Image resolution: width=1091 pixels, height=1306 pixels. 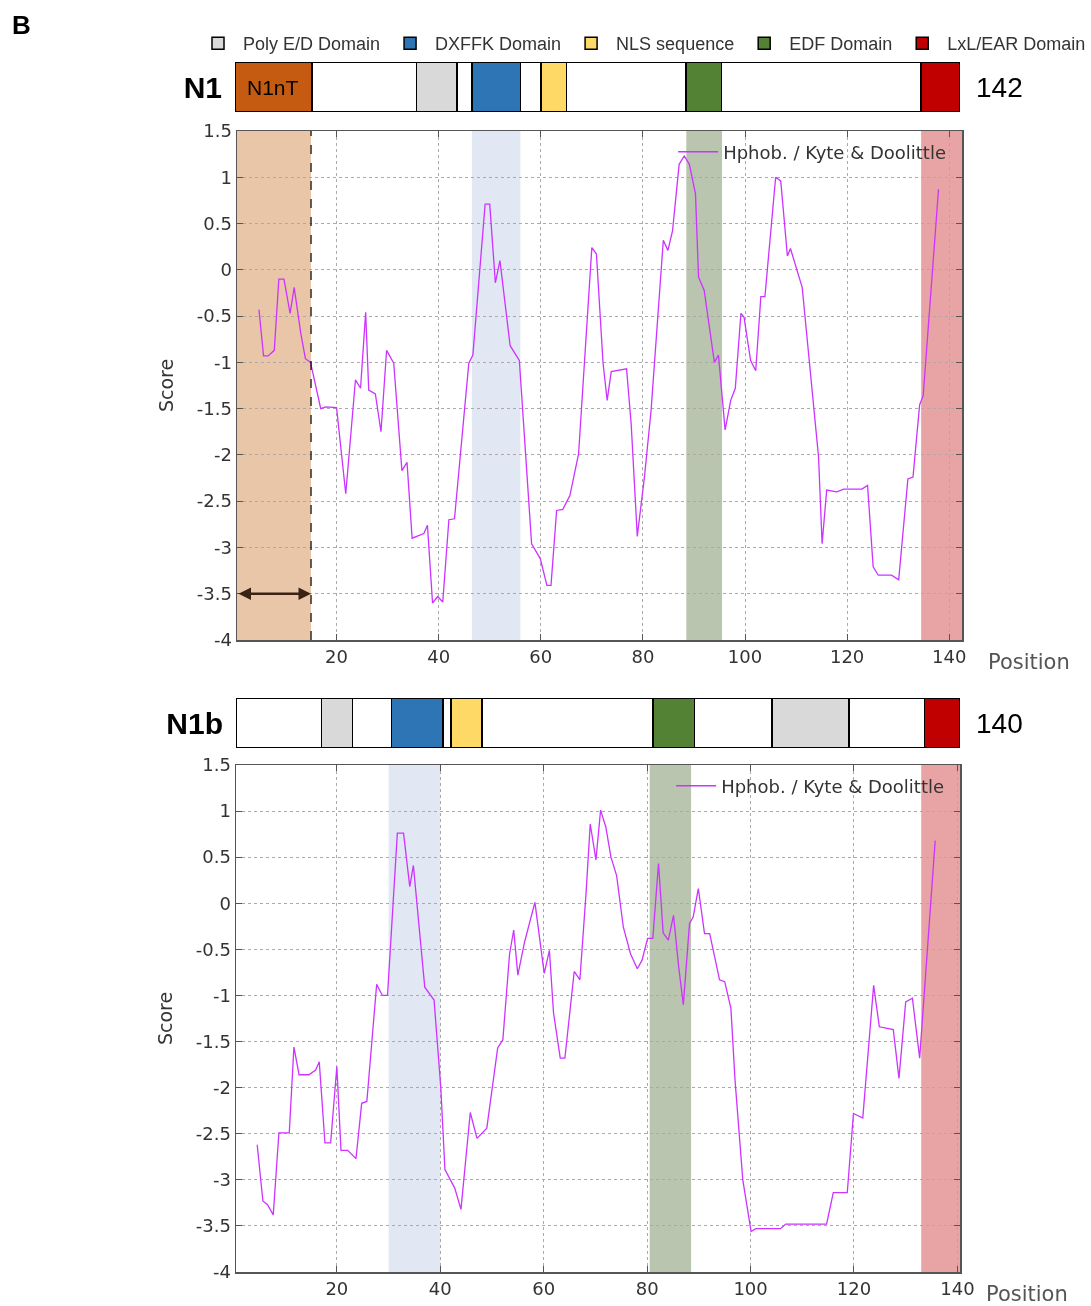 I want to click on legend-label: NLS sequence, so click(x=675, y=44).